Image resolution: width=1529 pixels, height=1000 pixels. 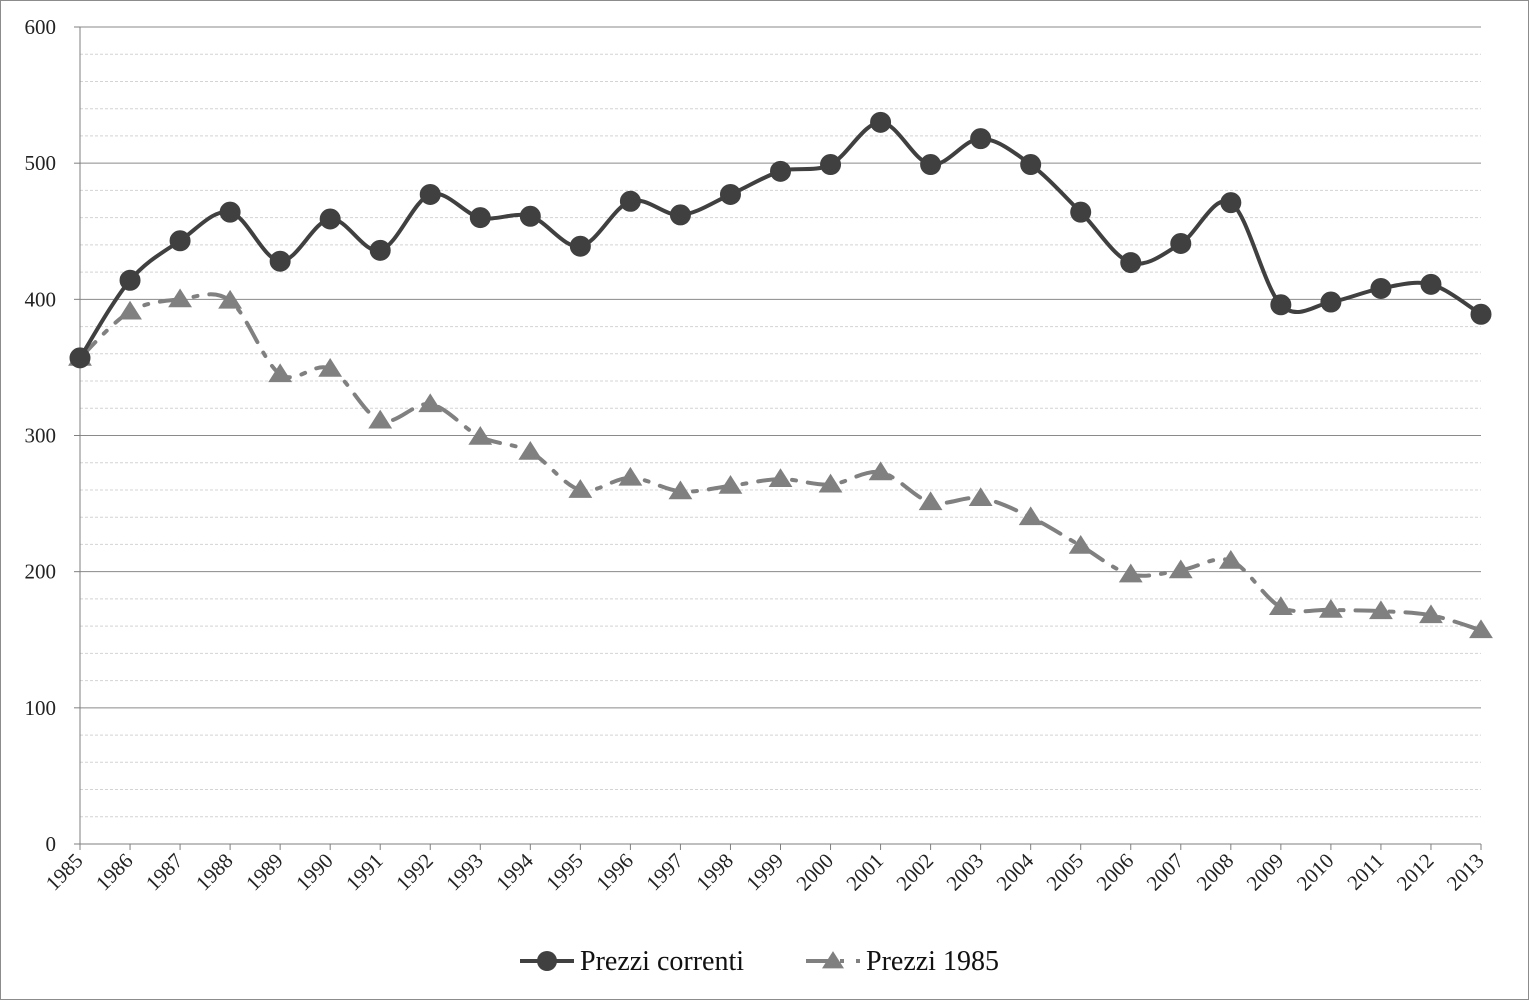 What do you see at coordinates (833, 960) in the screenshot?
I see `legend-marker-triangle` at bounding box center [833, 960].